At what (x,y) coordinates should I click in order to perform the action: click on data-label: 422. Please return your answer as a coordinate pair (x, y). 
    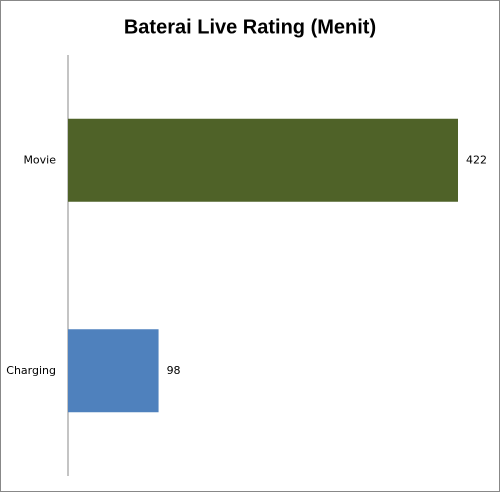
    Looking at the image, I should click on (476, 159).